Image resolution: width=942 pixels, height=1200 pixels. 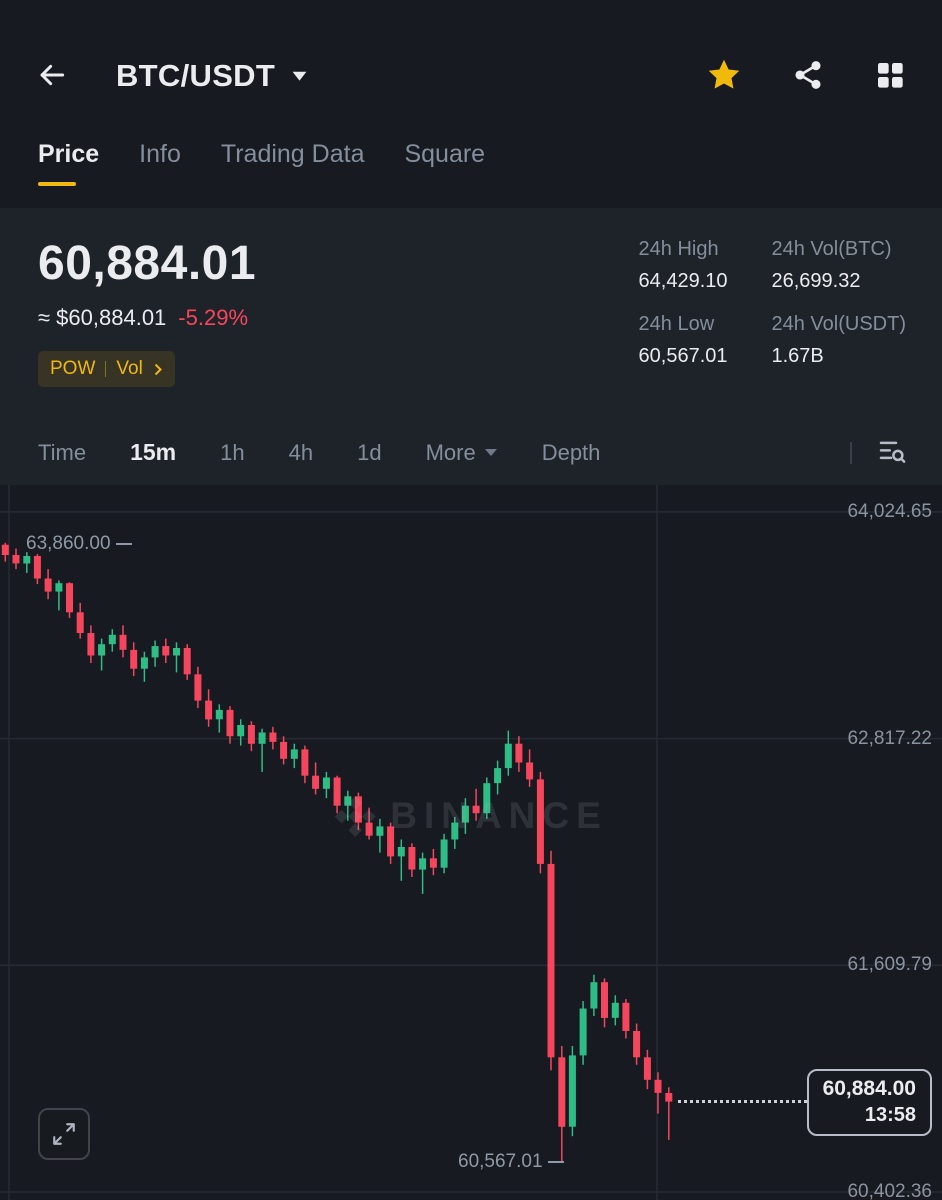 What do you see at coordinates (889, 511) in the screenshot?
I see `y-axis-label: 64,024.65` at bounding box center [889, 511].